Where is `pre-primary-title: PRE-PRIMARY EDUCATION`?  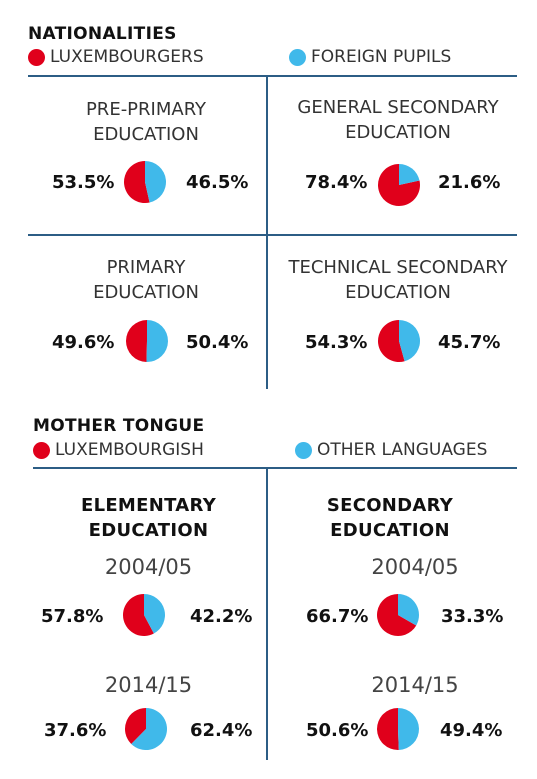
pre-primary-title: PRE-PRIMARY EDUCATION is located at coordinates (146, 122).